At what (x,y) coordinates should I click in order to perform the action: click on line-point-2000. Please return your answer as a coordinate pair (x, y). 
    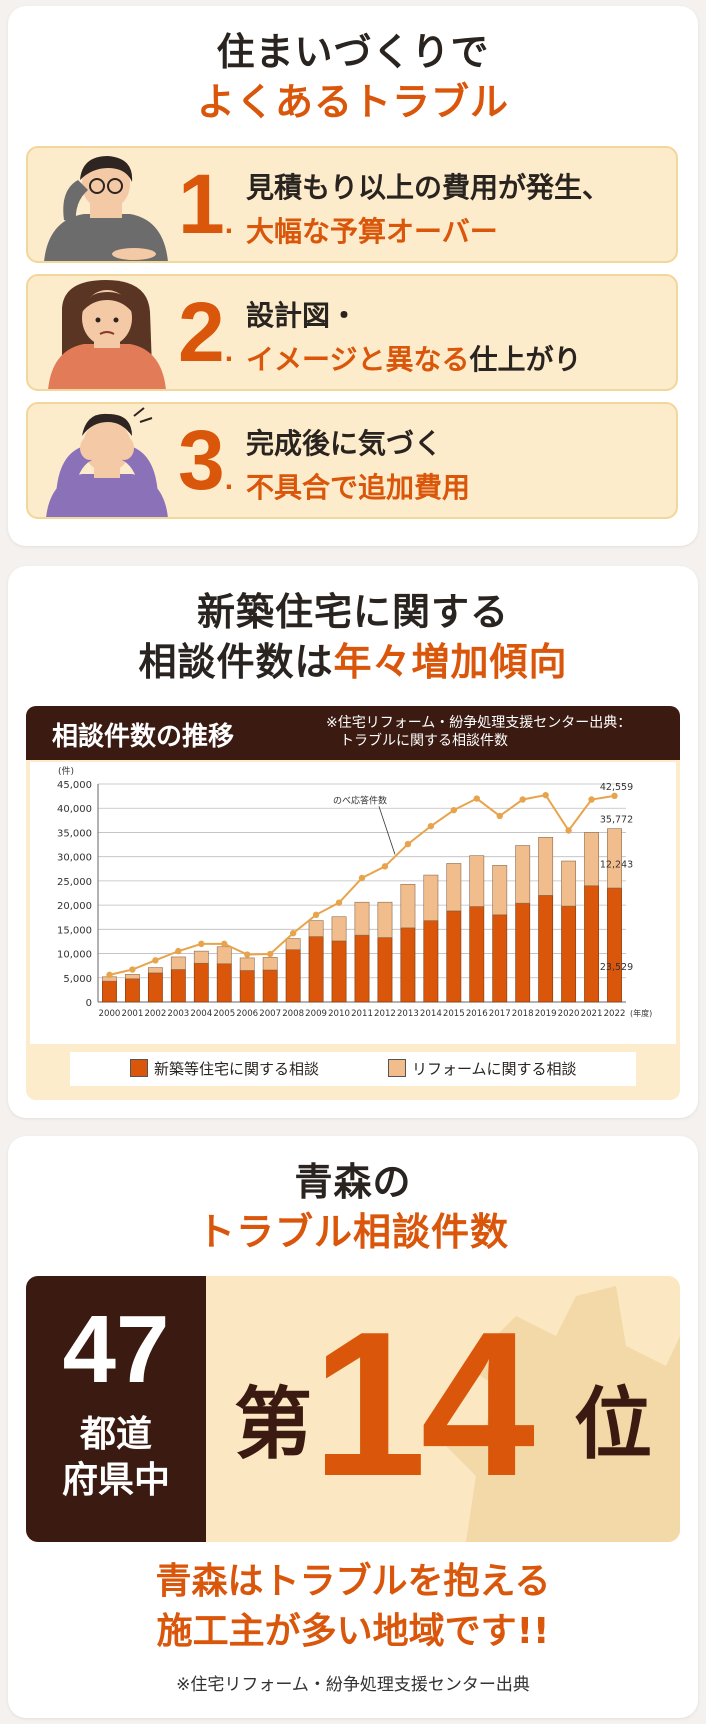
    Looking at the image, I should click on (109, 975).